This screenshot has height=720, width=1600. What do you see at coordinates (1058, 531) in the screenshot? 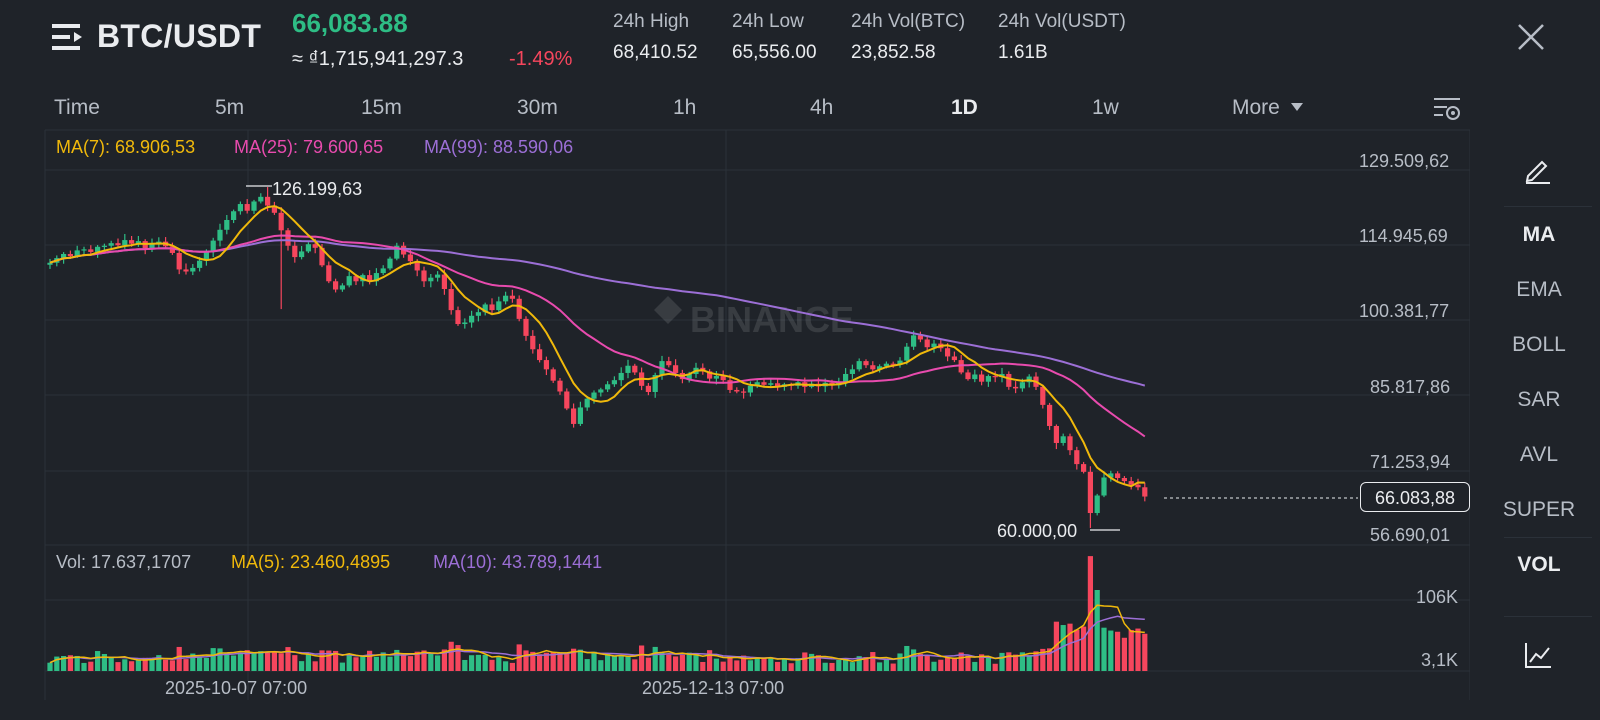
I see `low-marker: 60.000,00` at bounding box center [1058, 531].